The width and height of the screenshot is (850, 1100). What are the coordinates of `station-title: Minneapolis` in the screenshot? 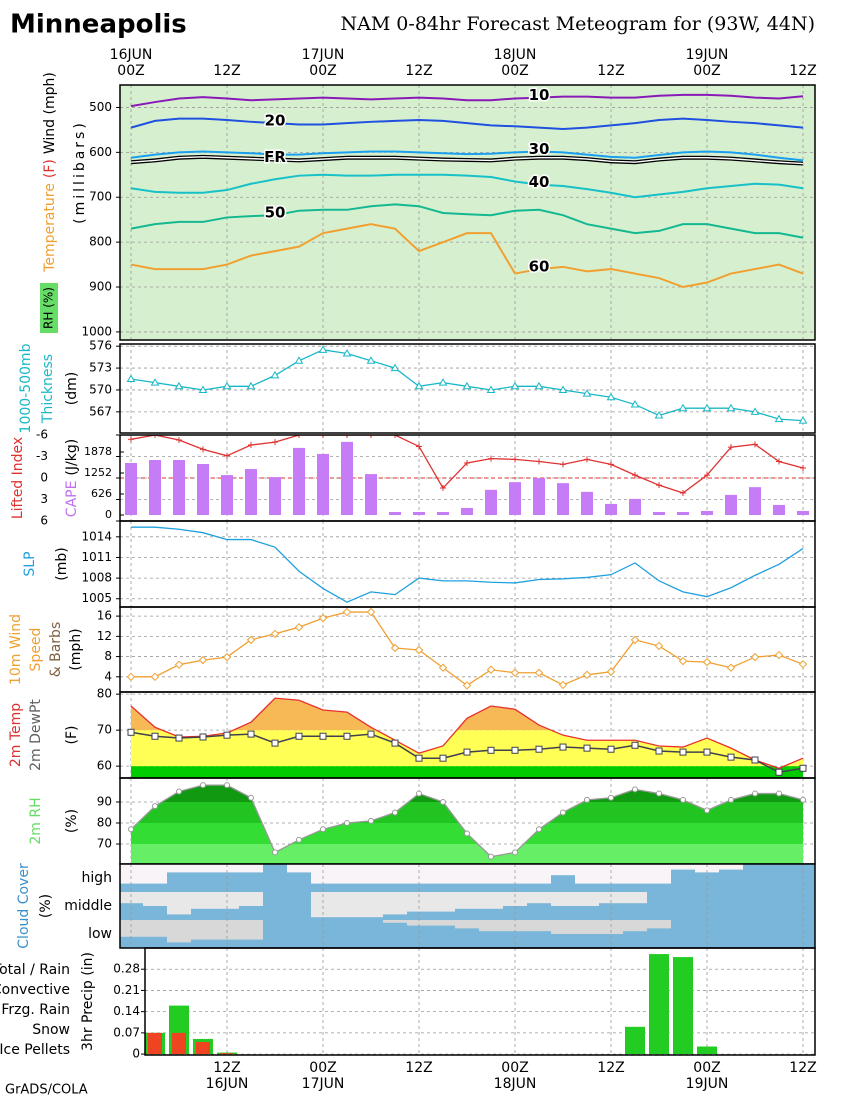 It's located at (98, 25).